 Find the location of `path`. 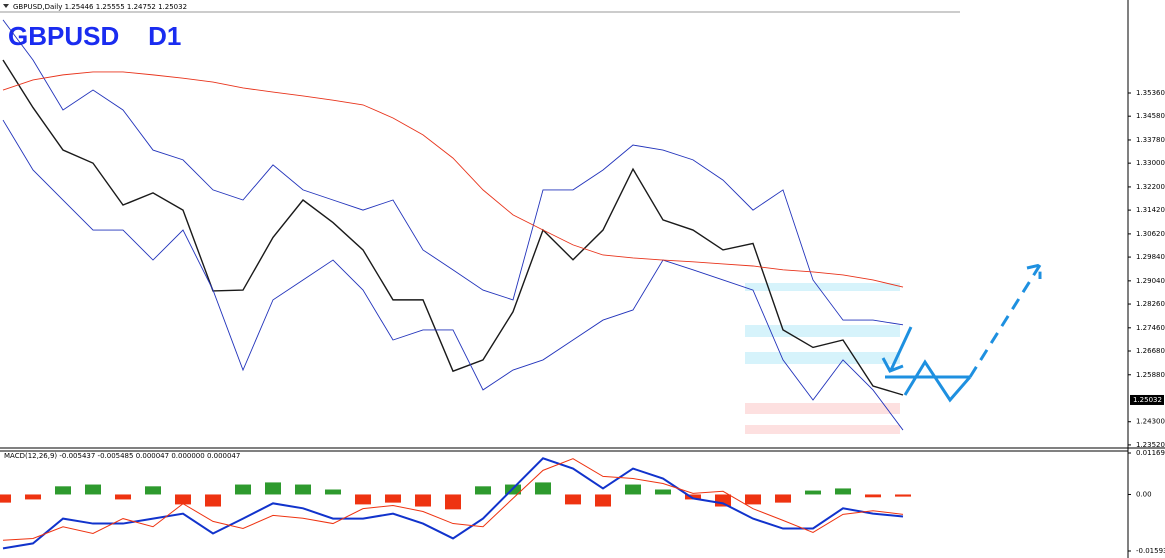

path is located at coordinates (937, 381).